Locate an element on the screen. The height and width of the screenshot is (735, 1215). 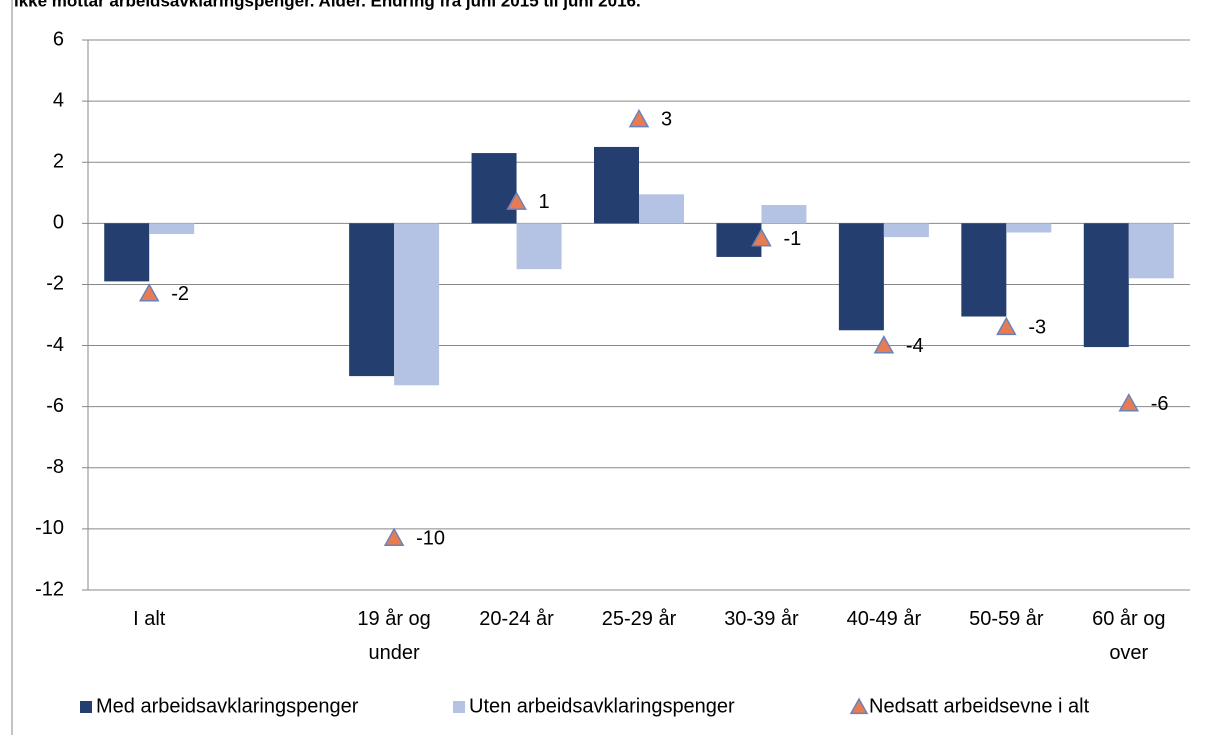
frame is located at coordinates (12, 367).